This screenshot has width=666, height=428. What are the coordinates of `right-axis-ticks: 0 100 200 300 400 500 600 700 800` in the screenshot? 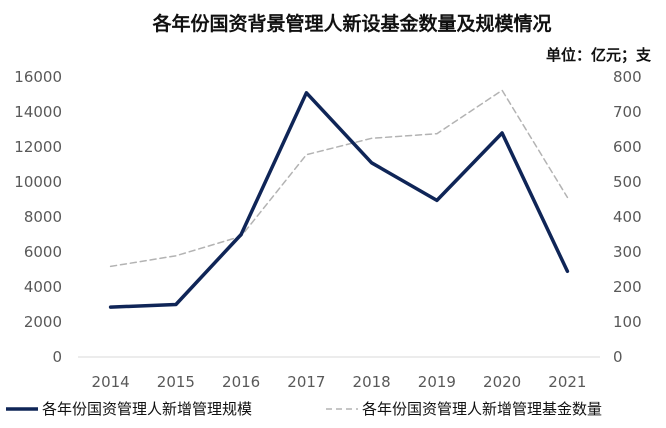 It's located at (627, 217).